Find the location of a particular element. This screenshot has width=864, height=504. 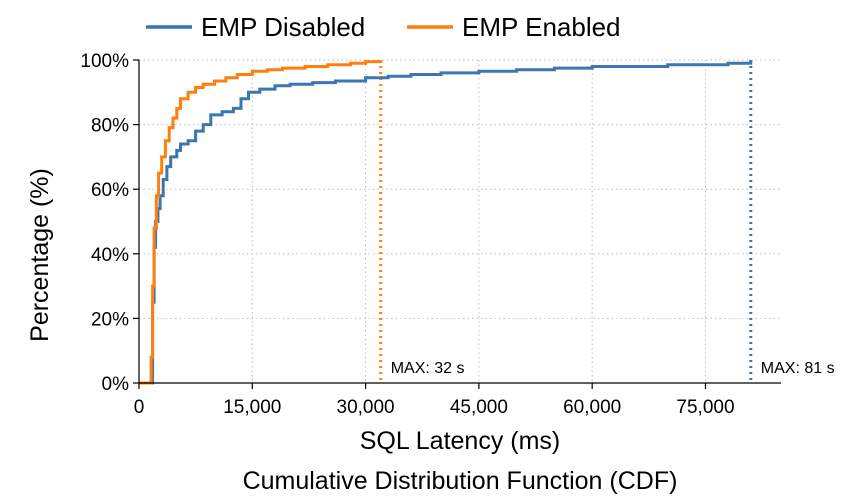

y-tick-label: 20% is located at coordinates (110, 319).